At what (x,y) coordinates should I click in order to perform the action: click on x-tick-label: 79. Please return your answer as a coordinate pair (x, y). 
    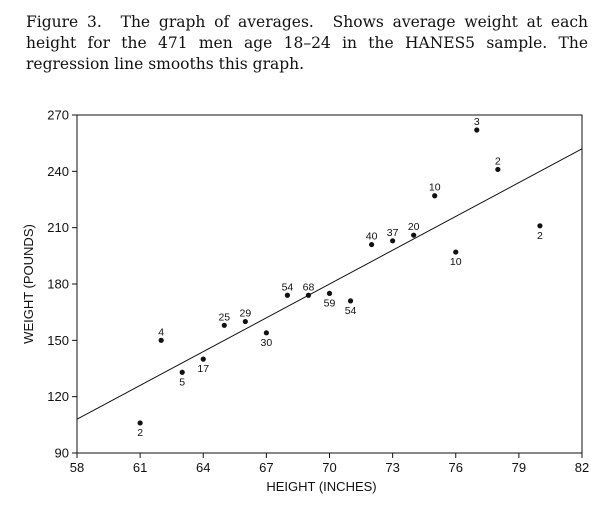
    Looking at the image, I should click on (519, 467).